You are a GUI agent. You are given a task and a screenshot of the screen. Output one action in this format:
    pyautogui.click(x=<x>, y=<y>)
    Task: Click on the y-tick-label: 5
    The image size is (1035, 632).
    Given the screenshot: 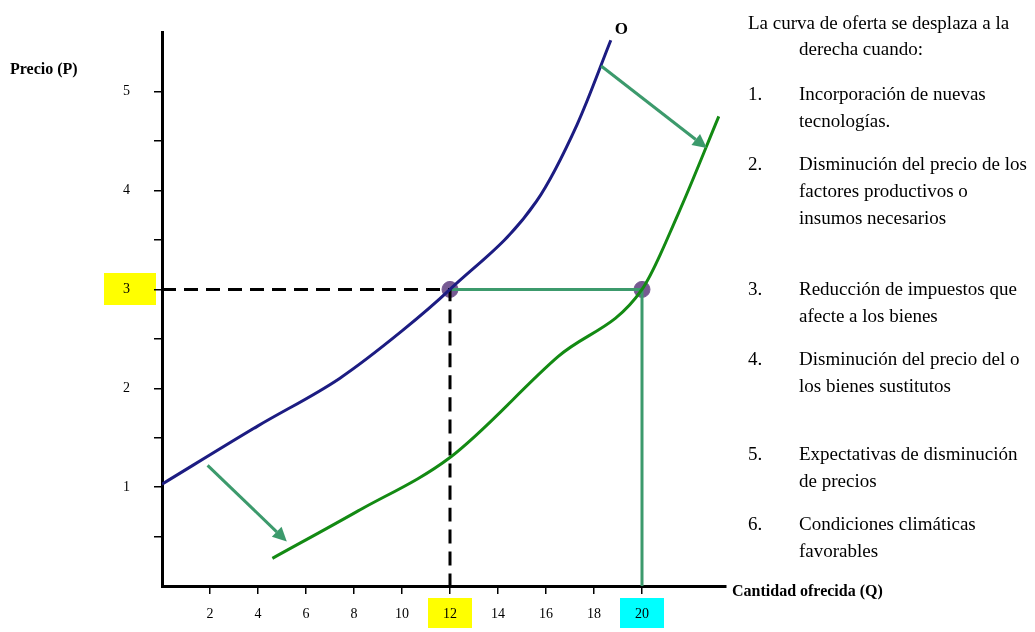 What is the action you would take?
    pyautogui.click(x=126, y=91)
    